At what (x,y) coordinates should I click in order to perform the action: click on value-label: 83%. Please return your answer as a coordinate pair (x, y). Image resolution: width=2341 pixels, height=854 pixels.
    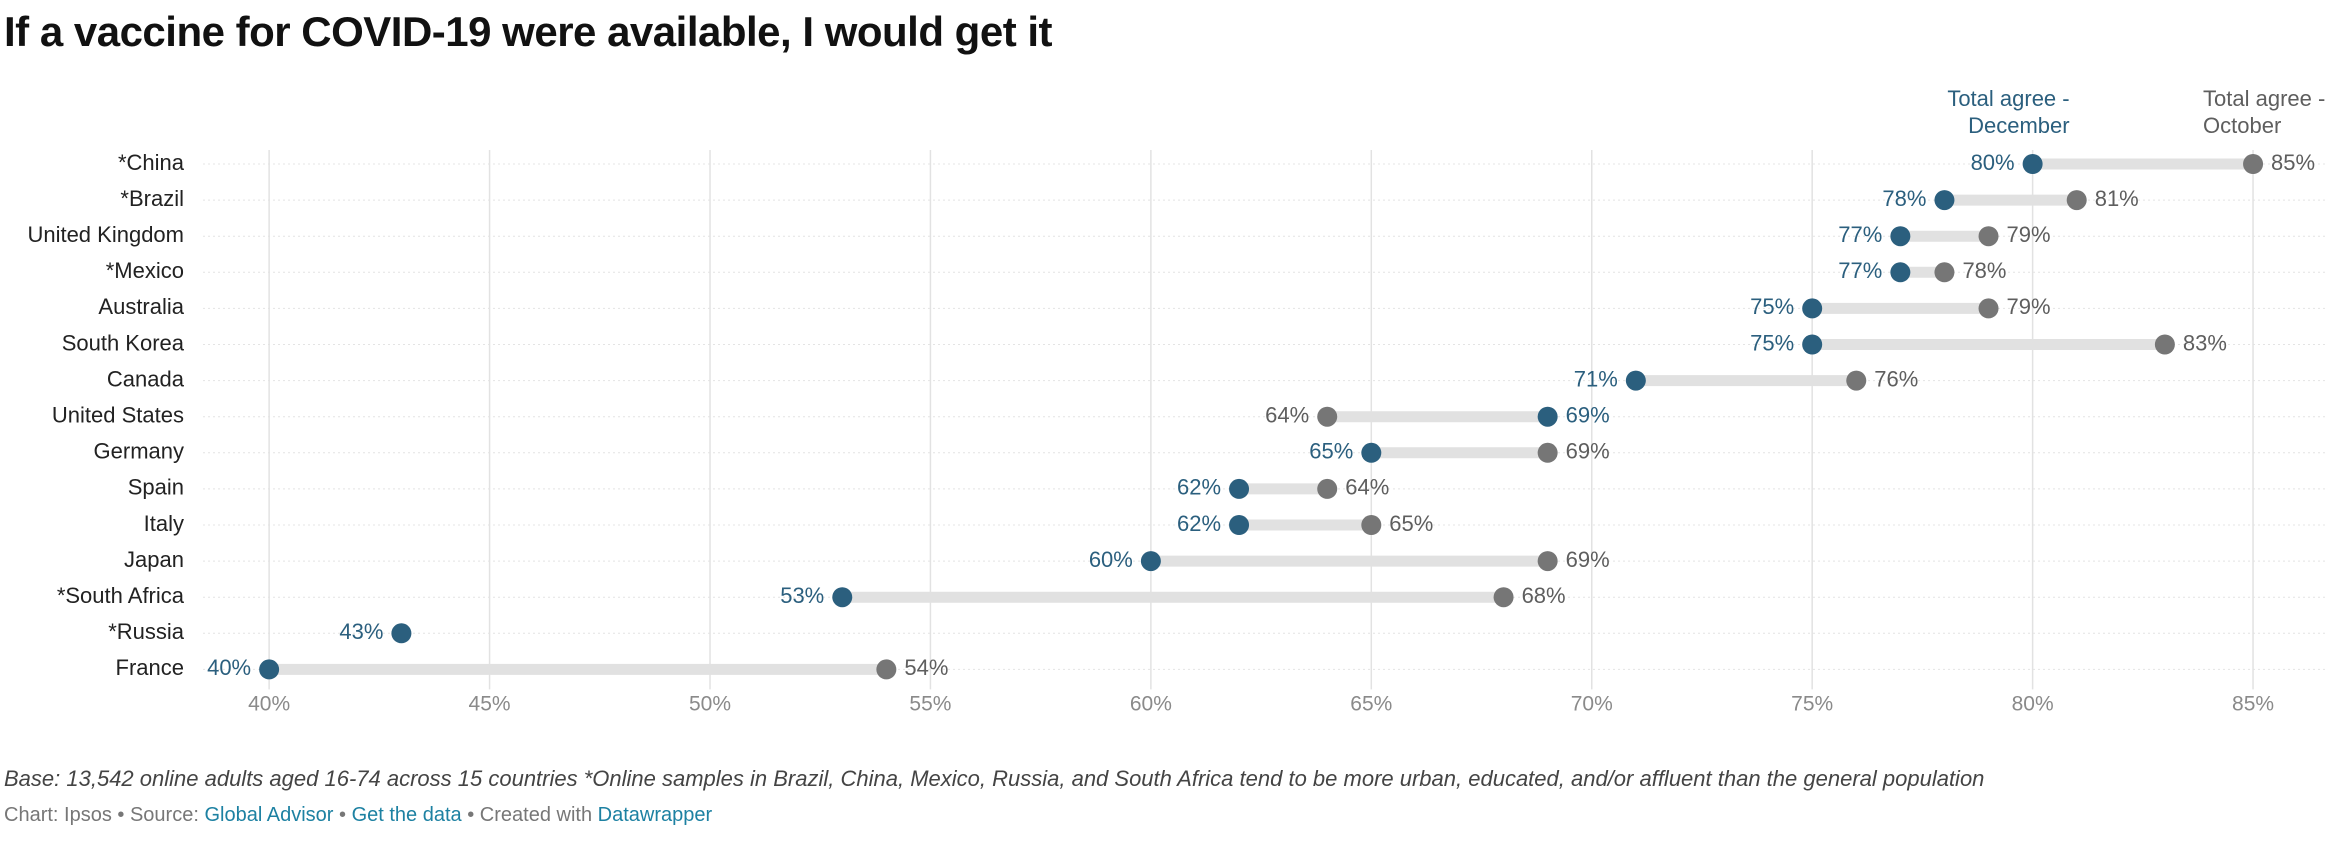
    Looking at the image, I should click on (2205, 342).